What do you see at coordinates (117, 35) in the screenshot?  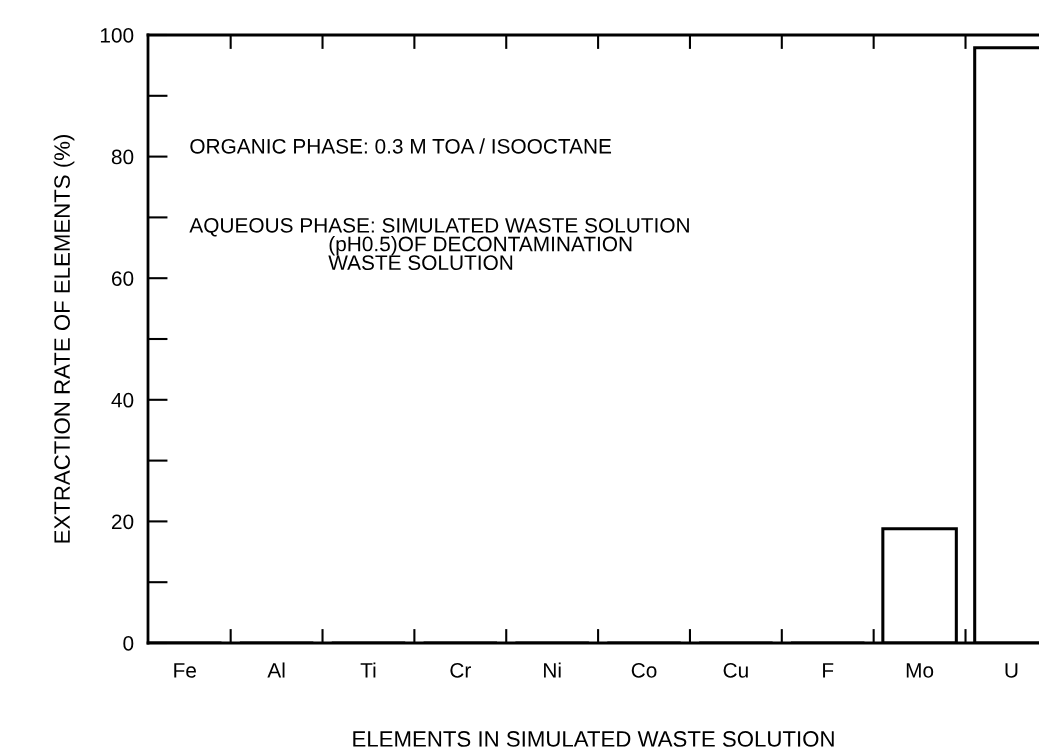 I see `y-tick-label: 100` at bounding box center [117, 35].